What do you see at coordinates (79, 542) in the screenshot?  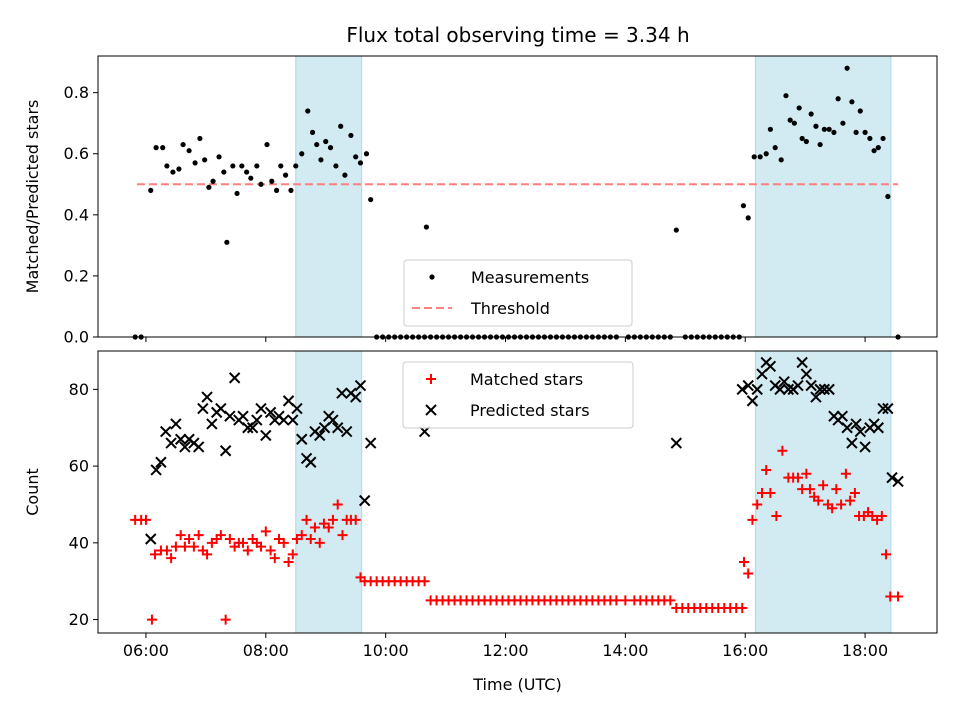 I see `y-tick-label: 40` at bounding box center [79, 542].